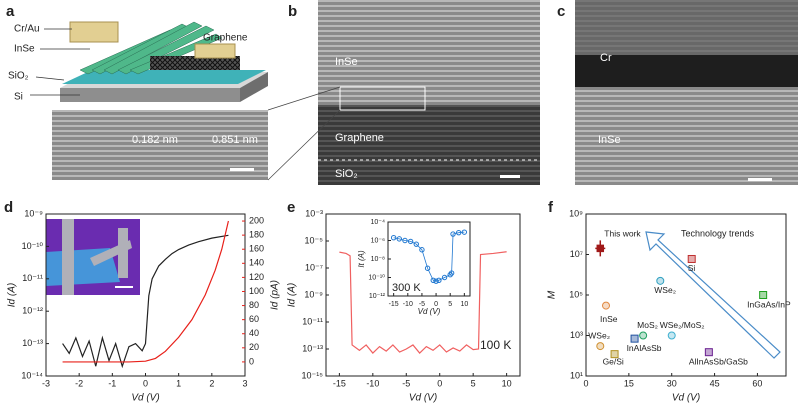 This screenshot has height=409, width=798. I want to click on label: SiO₂, so click(346, 174).